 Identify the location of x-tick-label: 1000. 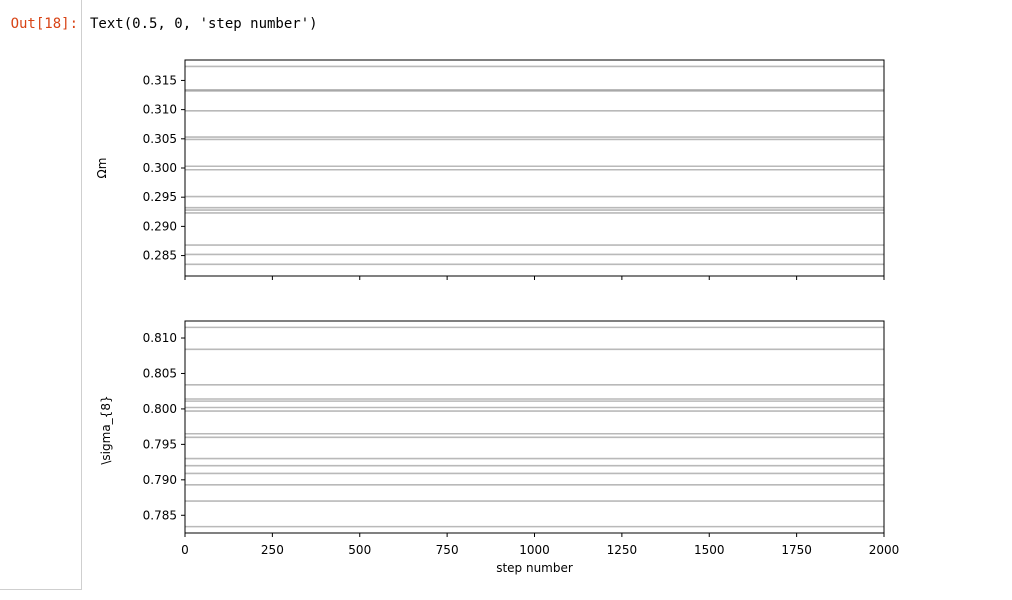
(534, 550).